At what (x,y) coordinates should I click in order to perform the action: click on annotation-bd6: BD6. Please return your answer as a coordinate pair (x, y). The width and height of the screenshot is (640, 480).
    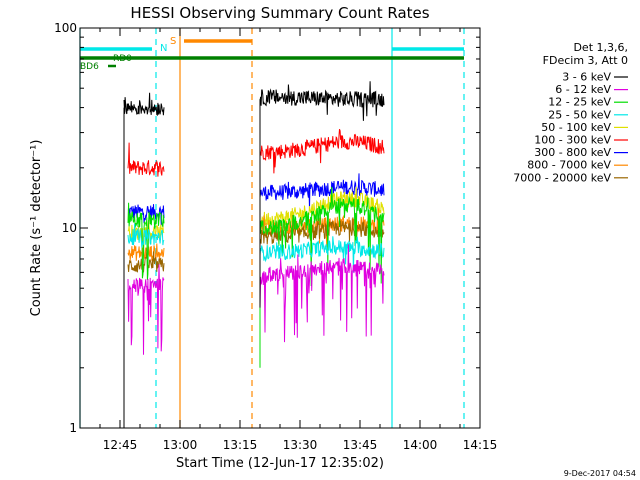
    Looking at the image, I should click on (89, 67).